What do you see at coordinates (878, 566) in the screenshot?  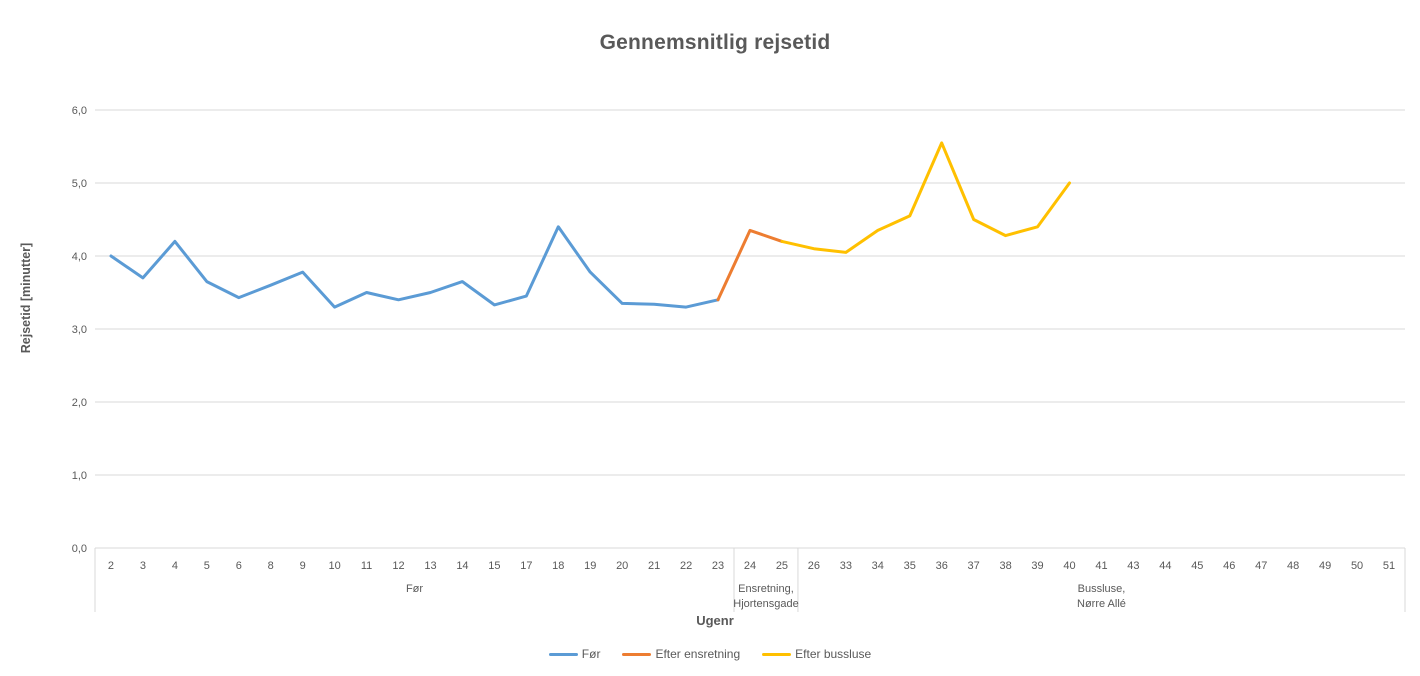 I see `x-tick-label: 34` at bounding box center [878, 566].